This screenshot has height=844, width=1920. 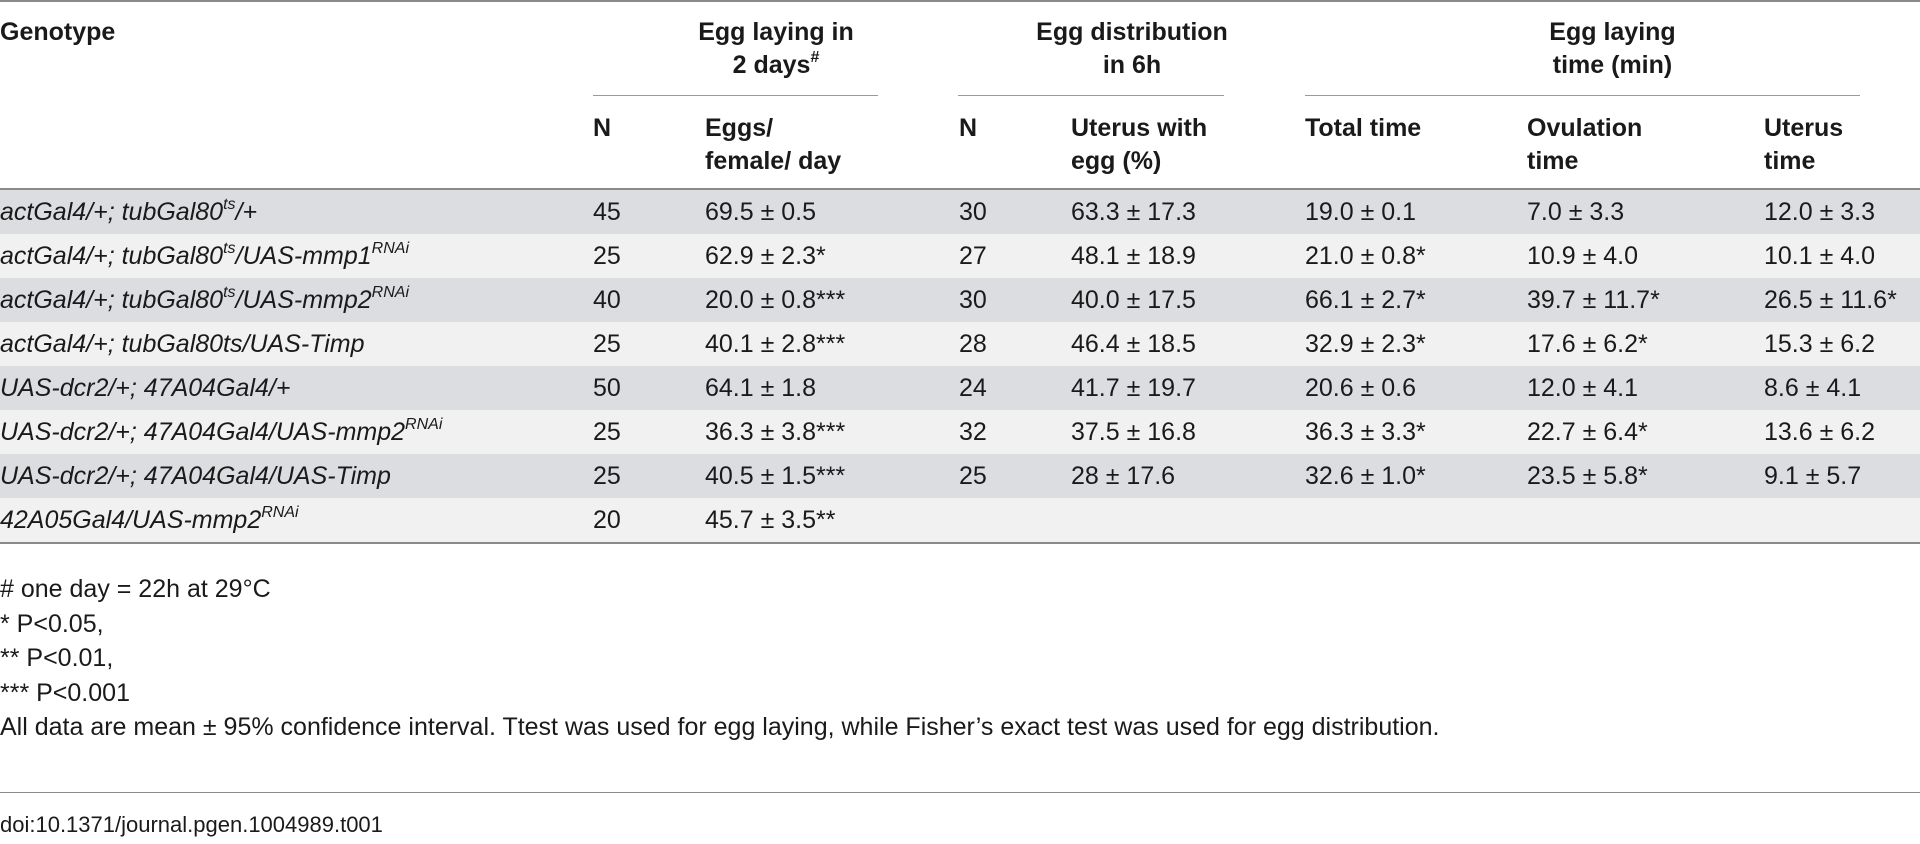 I want to click on n1-cell: 45, so click(x=649, y=212).